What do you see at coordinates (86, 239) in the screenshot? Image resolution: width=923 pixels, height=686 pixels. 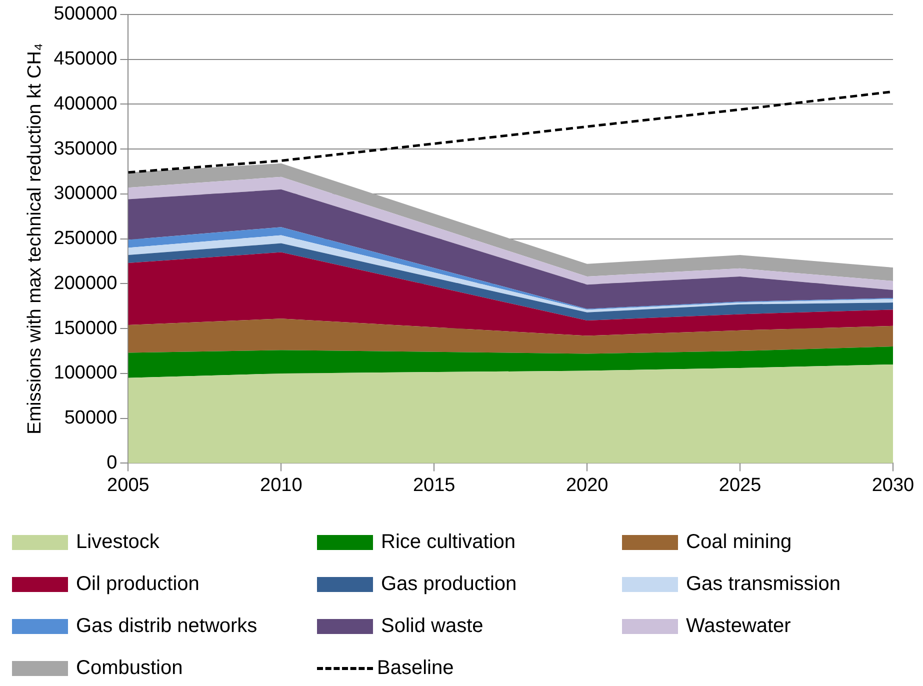 I see `y-tick-label: 250000` at bounding box center [86, 239].